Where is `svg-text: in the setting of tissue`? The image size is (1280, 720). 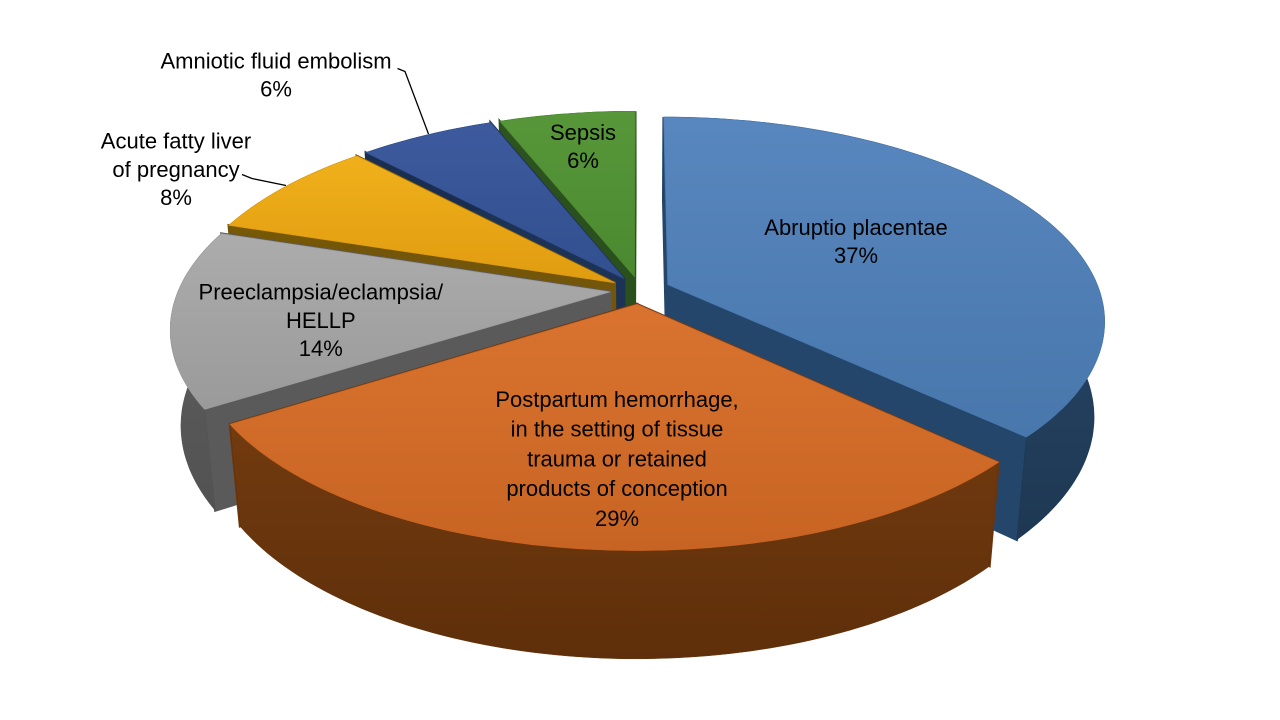 svg-text: in the setting of tissue is located at coordinates (617, 429).